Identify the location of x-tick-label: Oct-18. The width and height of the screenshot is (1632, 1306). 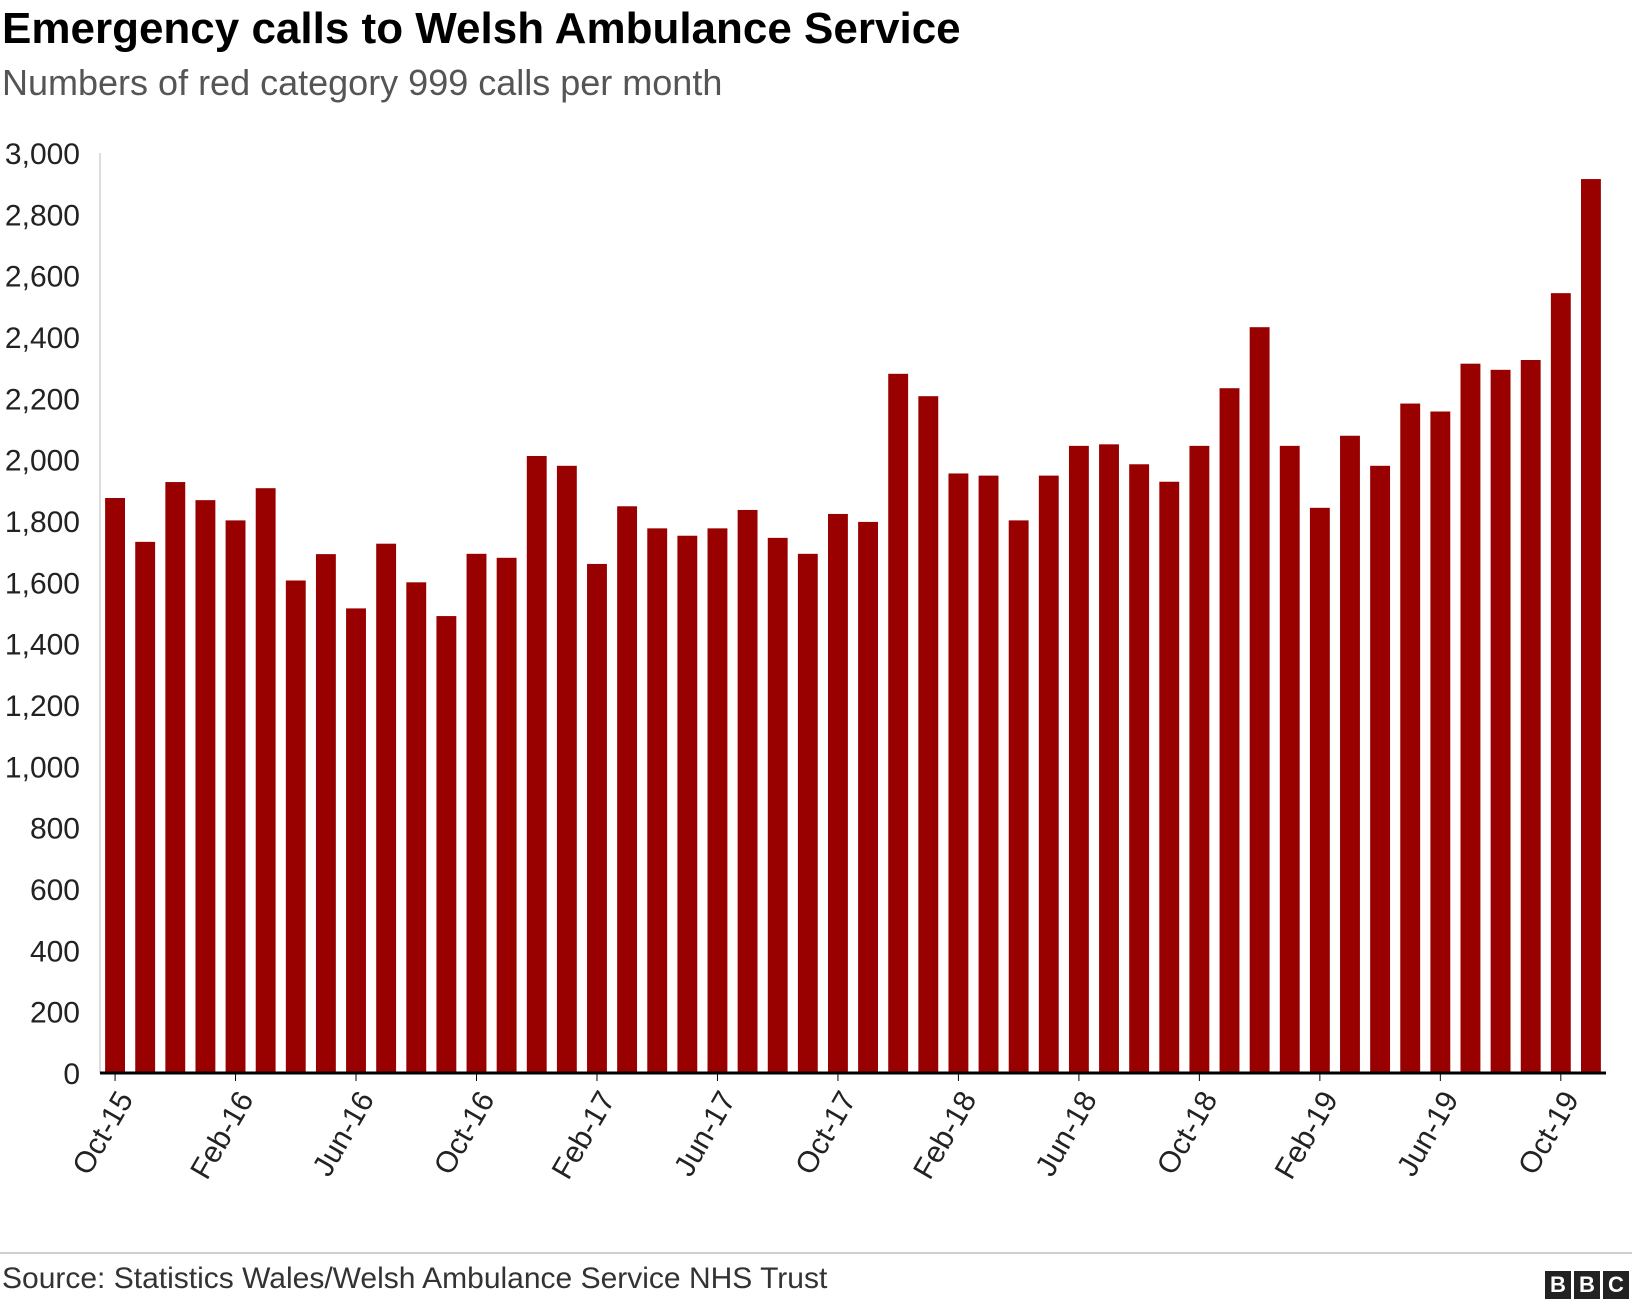
(1188, 1133).